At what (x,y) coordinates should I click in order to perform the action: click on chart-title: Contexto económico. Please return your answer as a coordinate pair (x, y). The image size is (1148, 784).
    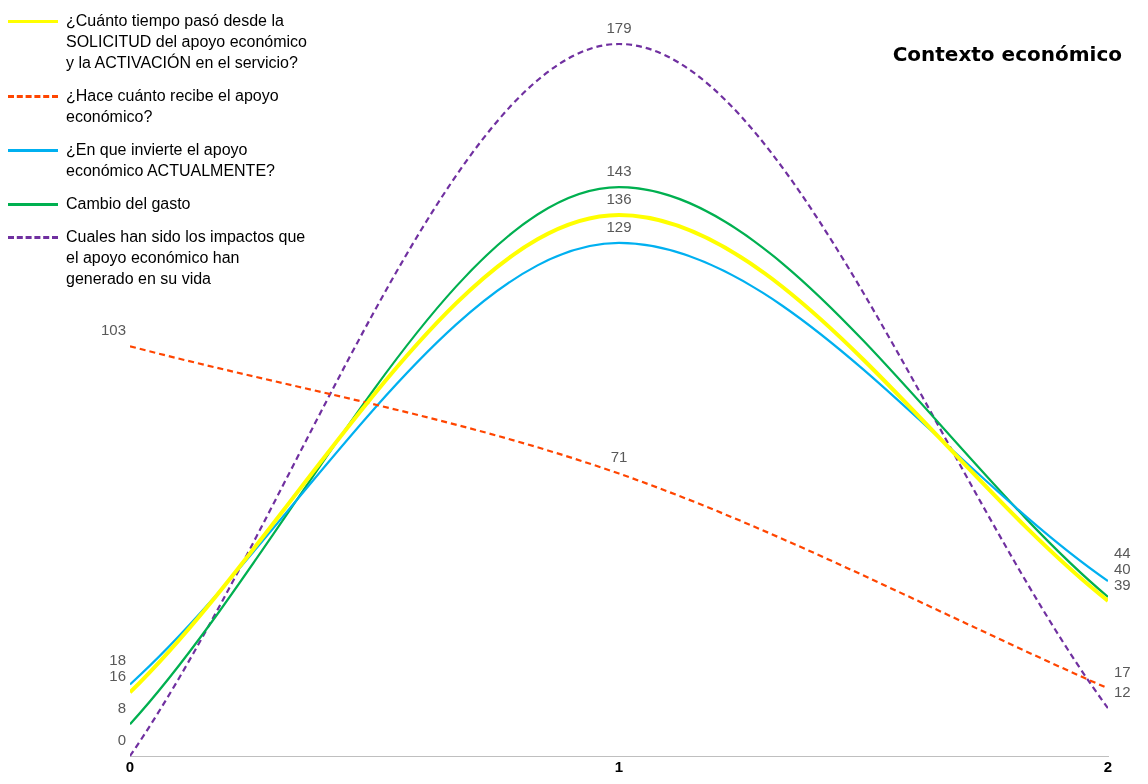
    Looking at the image, I should click on (1007, 54).